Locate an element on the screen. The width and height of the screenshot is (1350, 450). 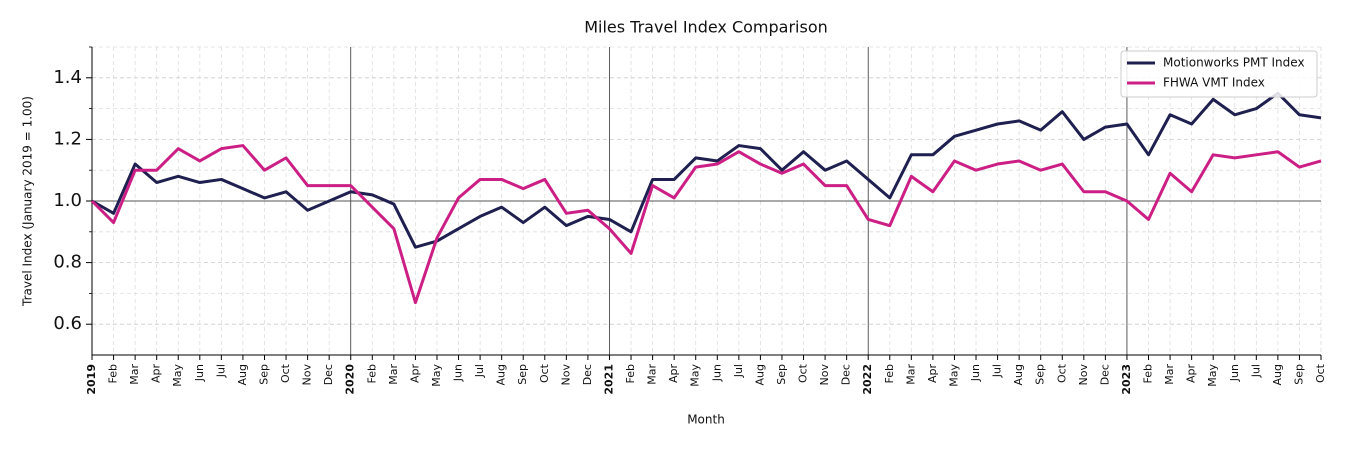
legend-box is located at coordinates (1219, 74).